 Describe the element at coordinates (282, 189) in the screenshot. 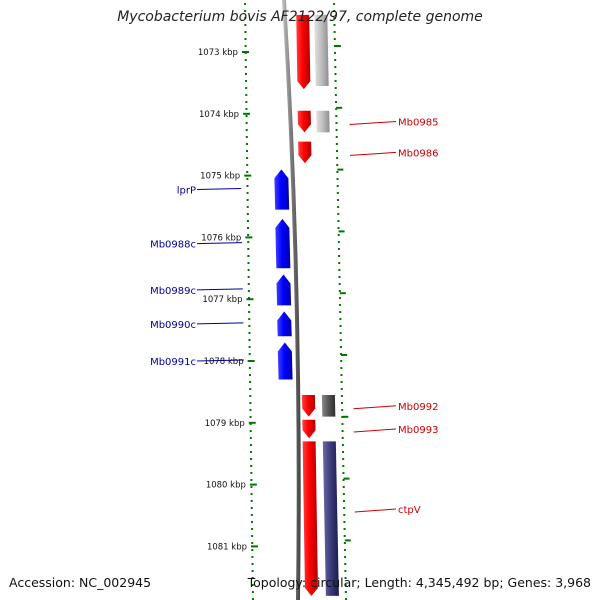

I see `gene-arrow-lprP` at that location.